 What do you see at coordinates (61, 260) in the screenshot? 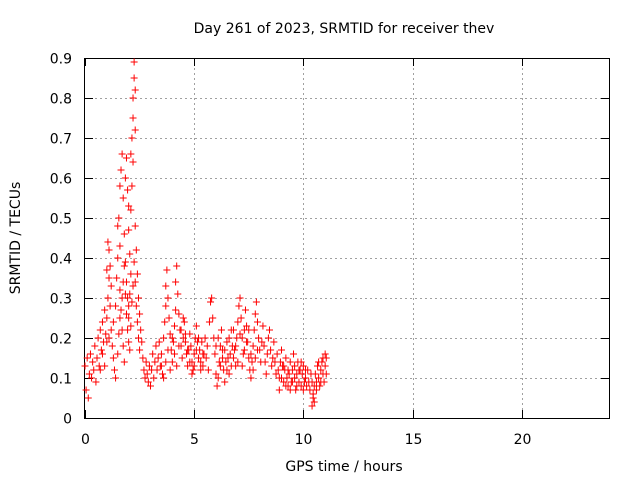
I see `y-tick-label: 0.4` at bounding box center [61, 260].